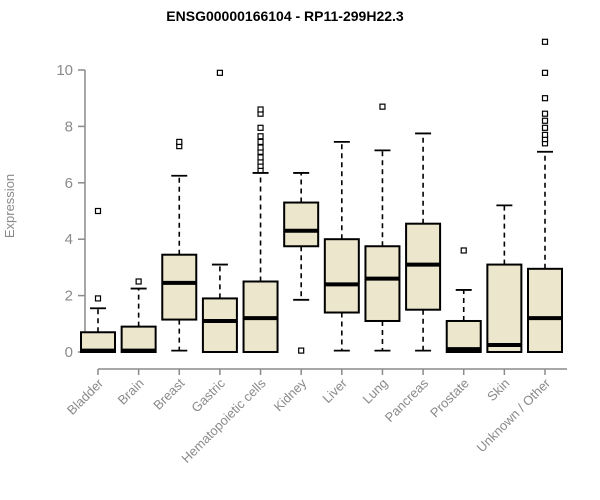 The height and width of the screenshot is (500, 600). I want to click on x-tick-label: Lung, so click(375, 391).